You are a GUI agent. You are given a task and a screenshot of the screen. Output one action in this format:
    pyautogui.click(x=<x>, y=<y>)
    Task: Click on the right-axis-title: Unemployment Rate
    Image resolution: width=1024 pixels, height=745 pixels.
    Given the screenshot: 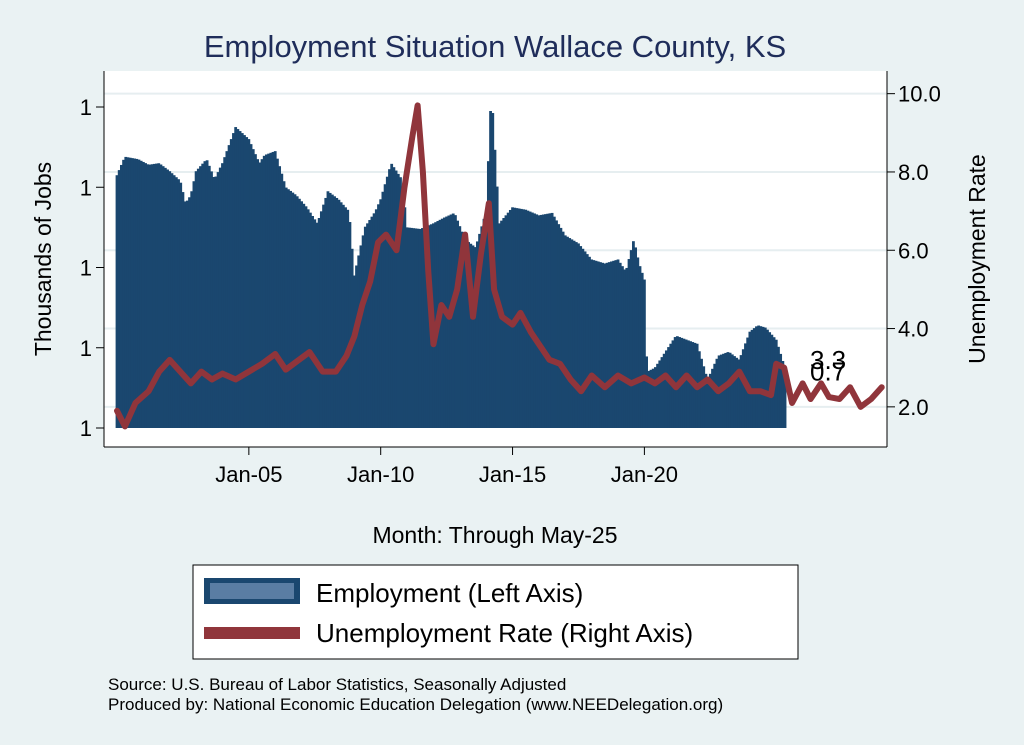 What is the action you would take?
    pyautogui.click(x=977, y=259)
    